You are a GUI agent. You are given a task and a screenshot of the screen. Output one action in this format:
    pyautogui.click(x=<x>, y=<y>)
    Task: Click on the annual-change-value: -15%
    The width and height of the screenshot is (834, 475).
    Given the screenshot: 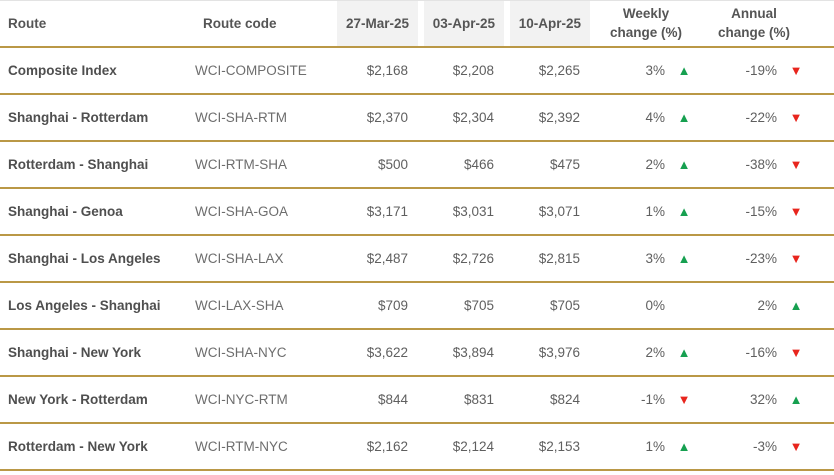 What is the action you would take?
    pyautogui.click(x=761, y=211)
    